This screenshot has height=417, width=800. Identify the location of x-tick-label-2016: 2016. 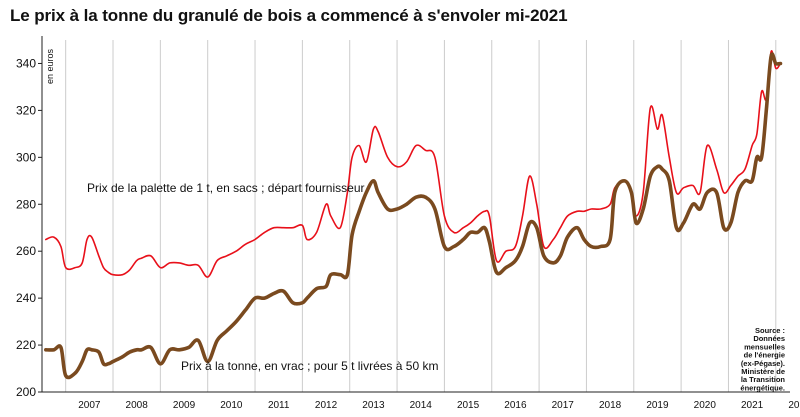
(515, 405).